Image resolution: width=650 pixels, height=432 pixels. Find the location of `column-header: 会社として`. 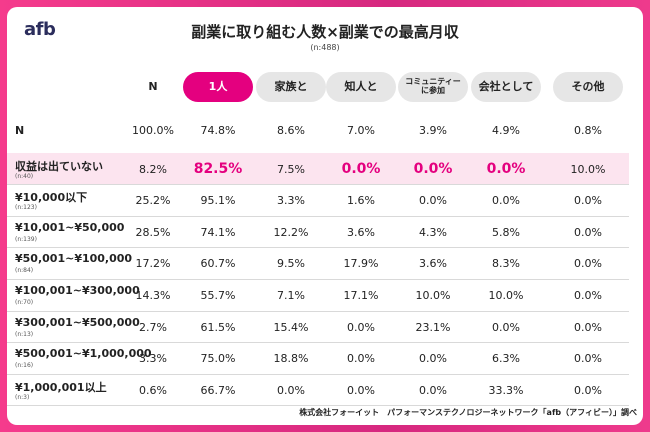

column-header: 会社として is located at coordinates (506, 87).